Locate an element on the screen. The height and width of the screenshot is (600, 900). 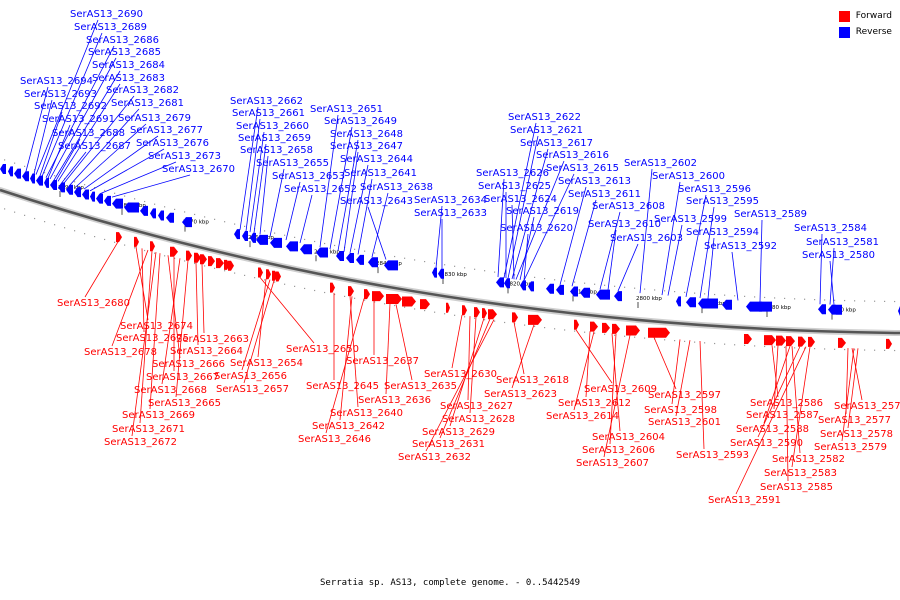
reverse-gene-label: SerAS13_2633 is located at coordinates (450, 213).